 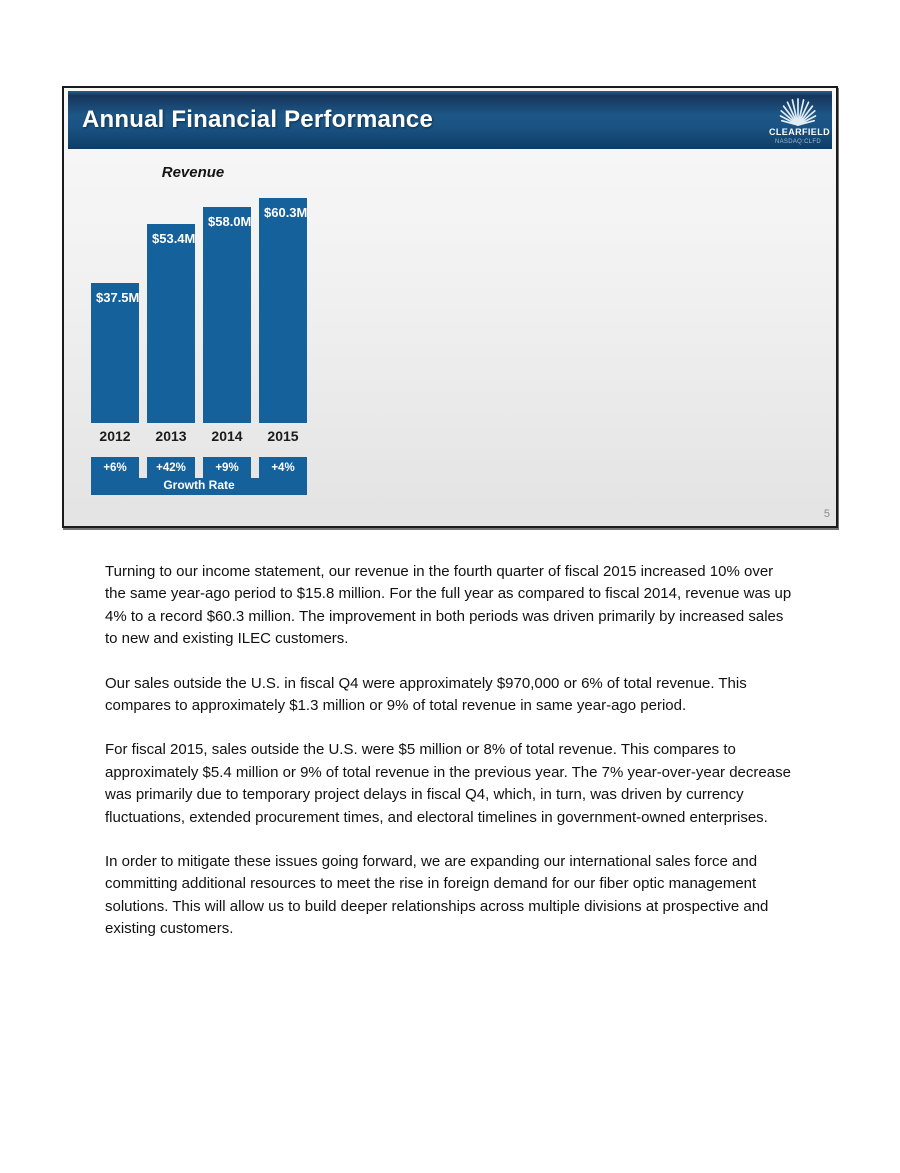 I want to click on clearfield-logo: CLEARFIELD NASDAQ:CLFD, so click(x=799, y=119).